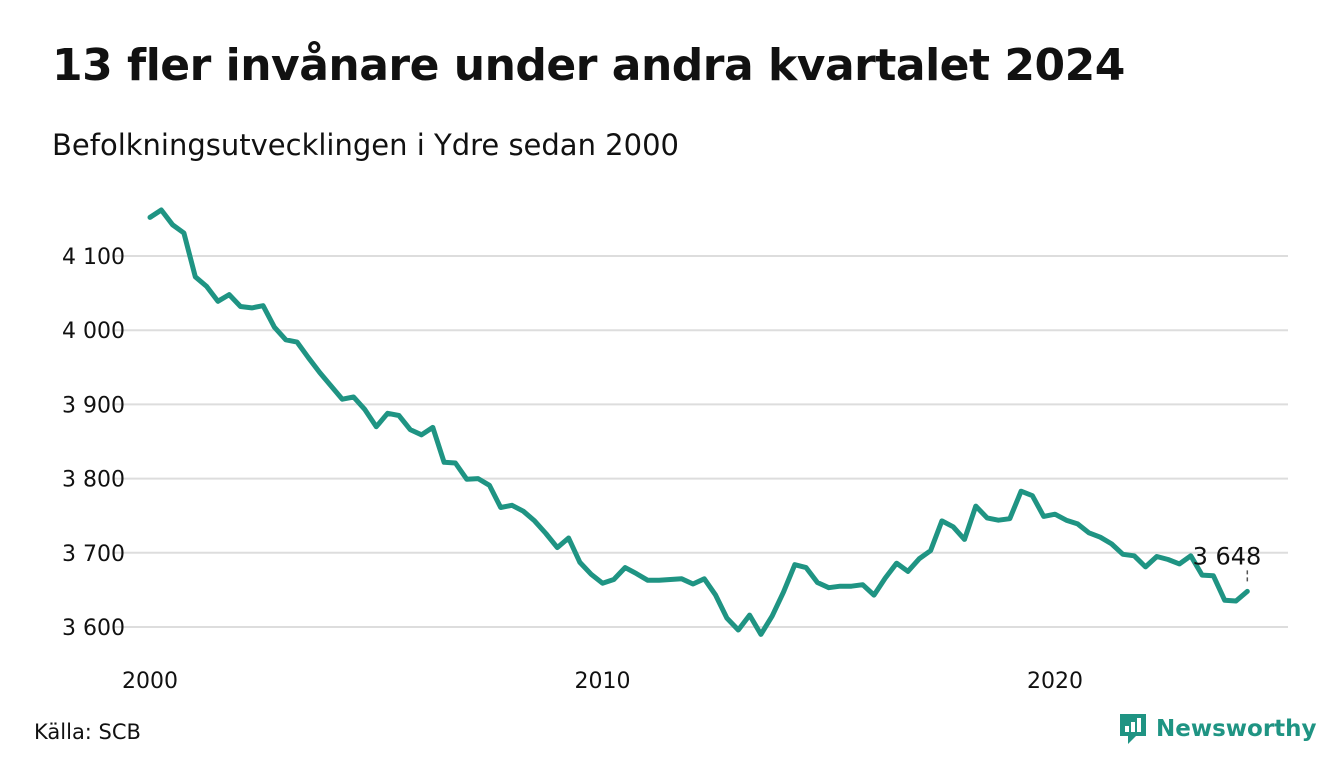 The width and height of the screenshot is (1340, 780). I want to click on x-tick-label: 2010, so click(603, 681).